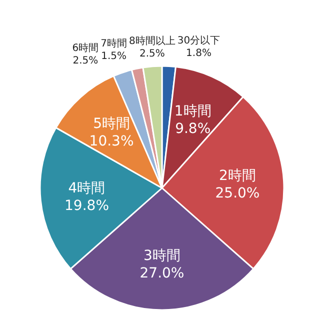  What do you see at coordinates (237, 176) in the screenshot?
I see `slice-label: 2時間` at bounding box center [237, 176].